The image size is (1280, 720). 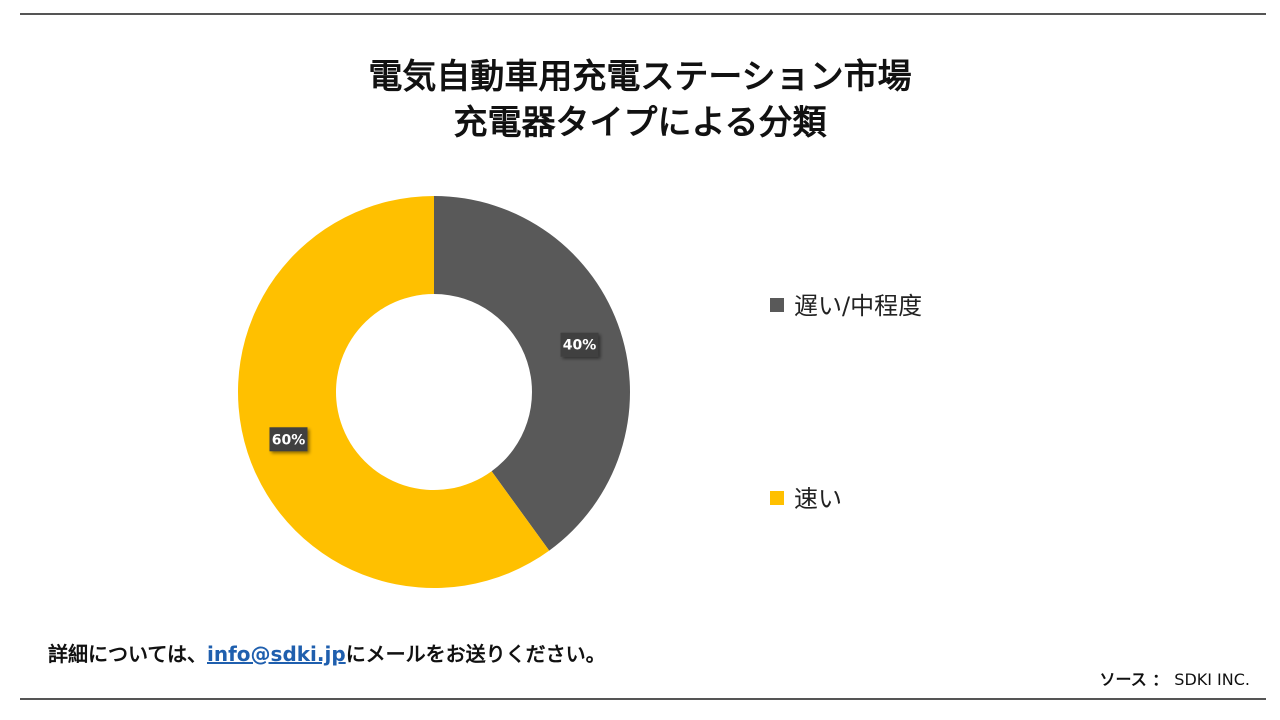 I want to click on top-rule, so click(x=643, y=14).